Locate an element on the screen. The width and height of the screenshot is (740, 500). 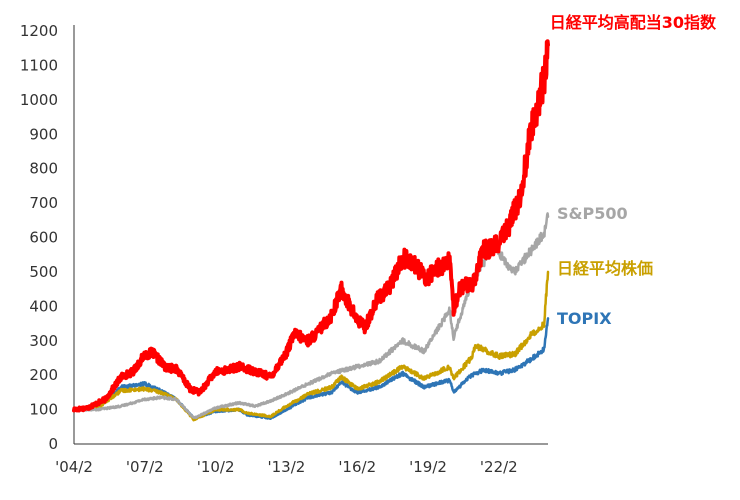
series-label: 日経平均高配当30指数 is located at coordinates (633, 22).